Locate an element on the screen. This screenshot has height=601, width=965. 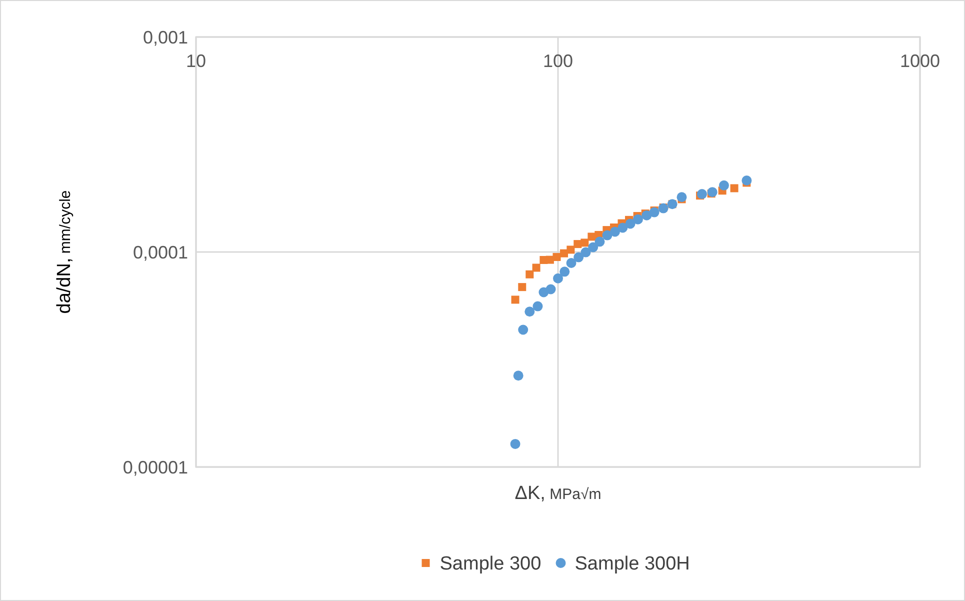
legend-label: Sample 300 is located at coordinates (491, 564).